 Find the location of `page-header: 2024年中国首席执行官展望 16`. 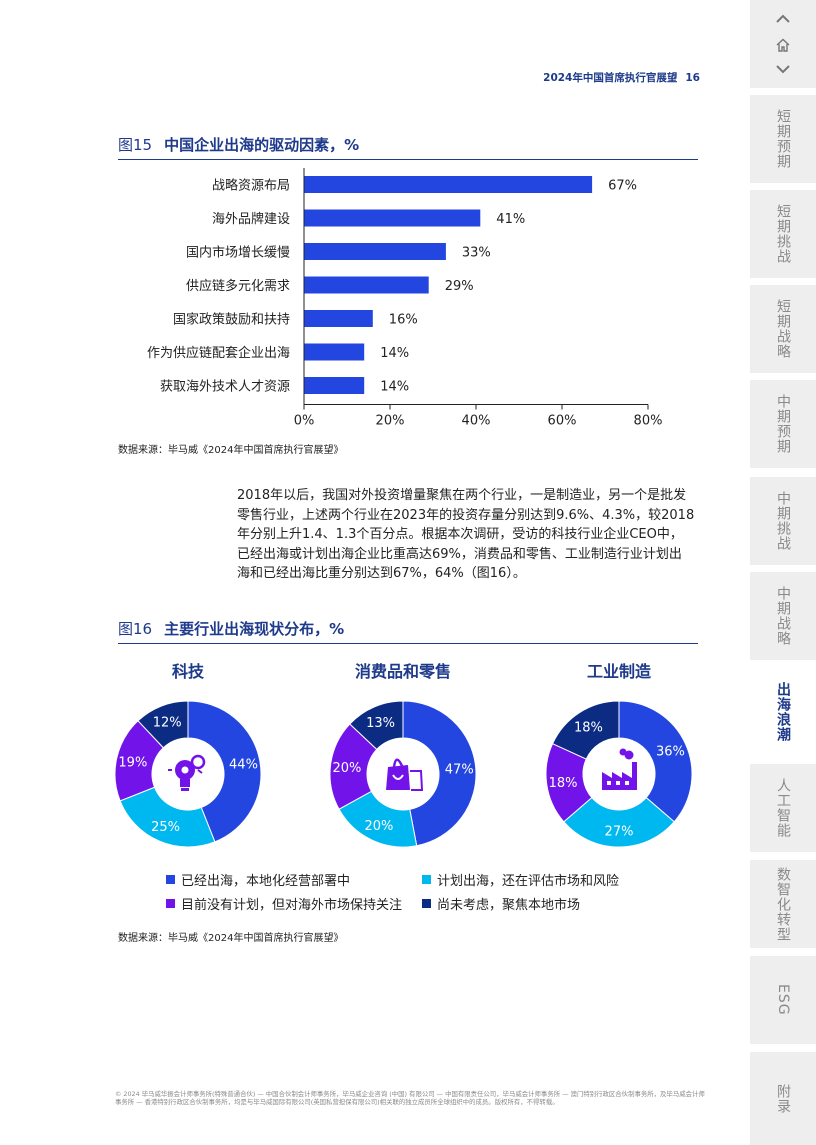

page-header: 2024年中国首席执行官展望 16 is located at coordinates (600, 77).